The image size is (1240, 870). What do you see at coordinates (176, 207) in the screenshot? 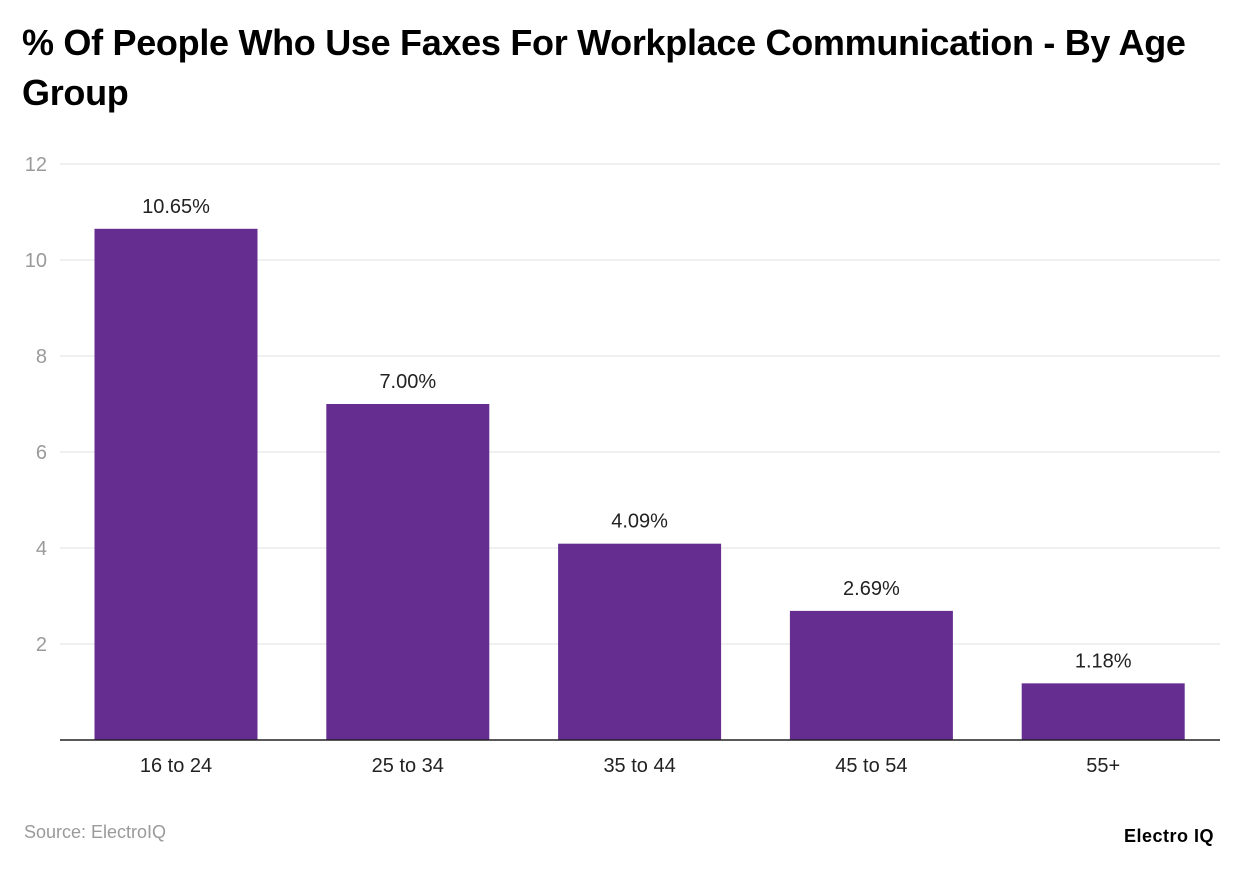
I see `data-label: 10.65%` at bounding box center [176, 207].